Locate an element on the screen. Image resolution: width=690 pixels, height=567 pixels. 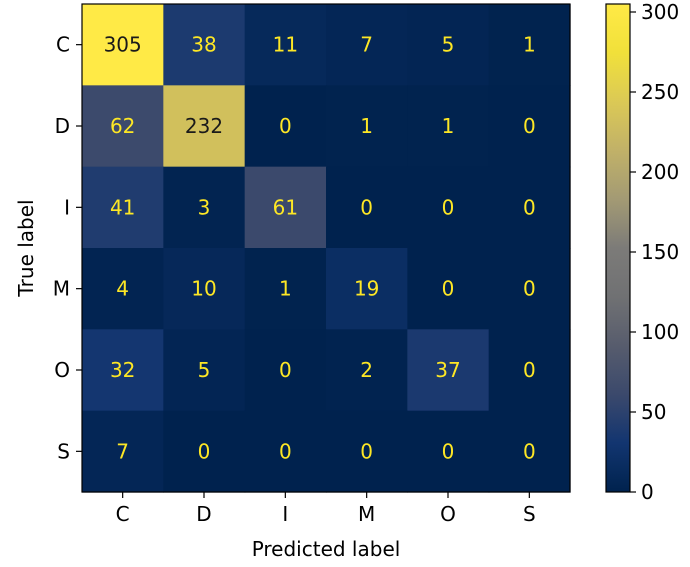
y-tick-label: D is located at coordinates (62, 126).